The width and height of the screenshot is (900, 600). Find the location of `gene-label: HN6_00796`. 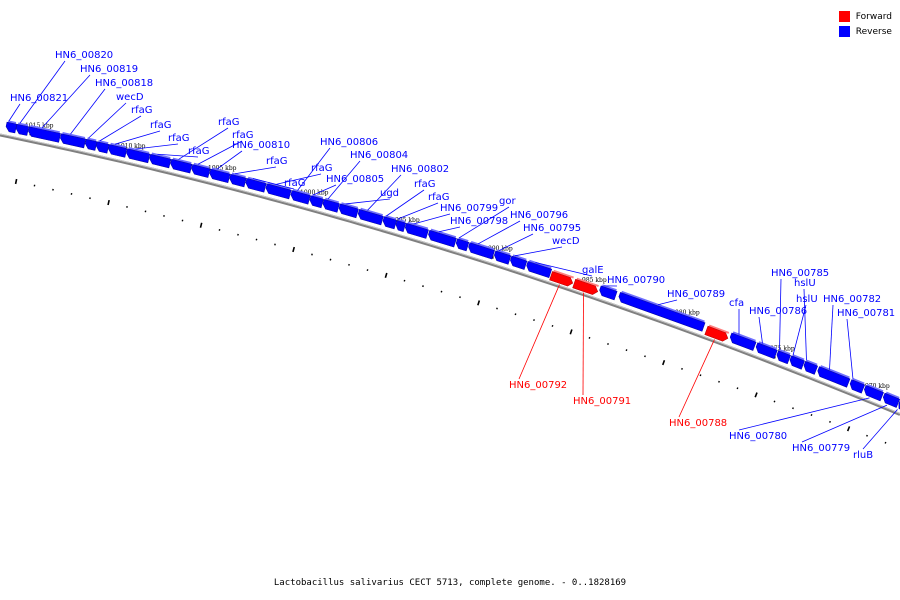

gene-label: HN6_00796 is located at coordinates (539, 215).